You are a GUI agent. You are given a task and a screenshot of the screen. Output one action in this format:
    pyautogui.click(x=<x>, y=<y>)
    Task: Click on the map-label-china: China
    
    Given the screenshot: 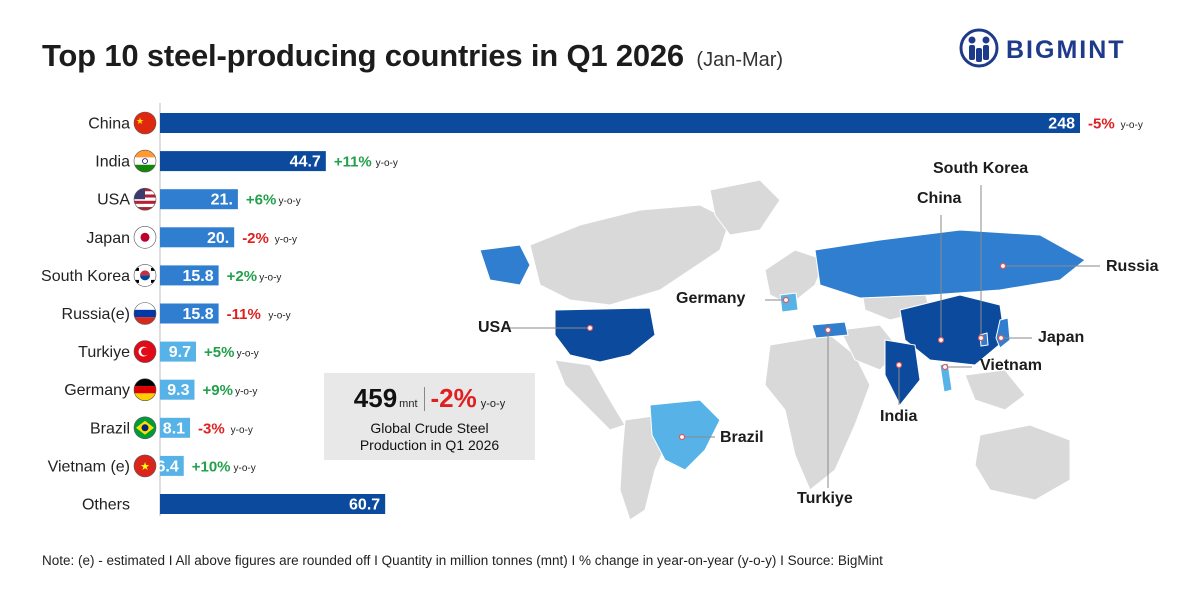 What is the action you would take?
    pyautogui.click(x=939, y=198)
    